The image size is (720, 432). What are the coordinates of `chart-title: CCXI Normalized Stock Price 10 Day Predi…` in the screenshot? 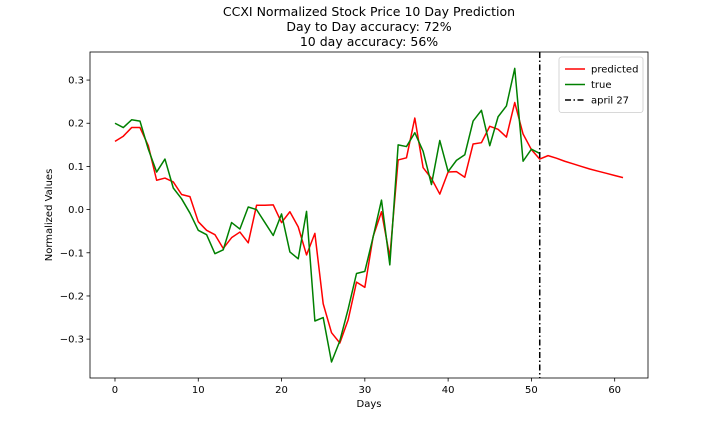 It's located at (369, 26).